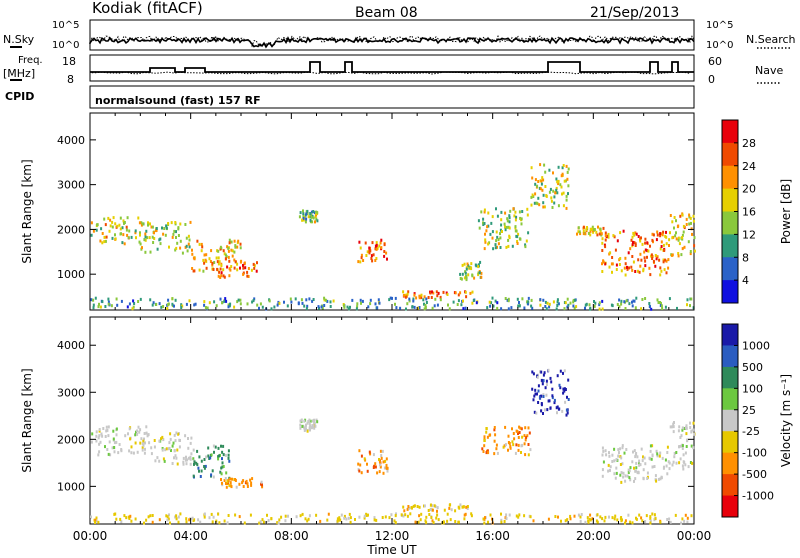  What do you see at coordinates (178, 100) in the screenshot?
I see `cpid-value: normalsound (fast) 157 RF` at bounding box center [178, 100].